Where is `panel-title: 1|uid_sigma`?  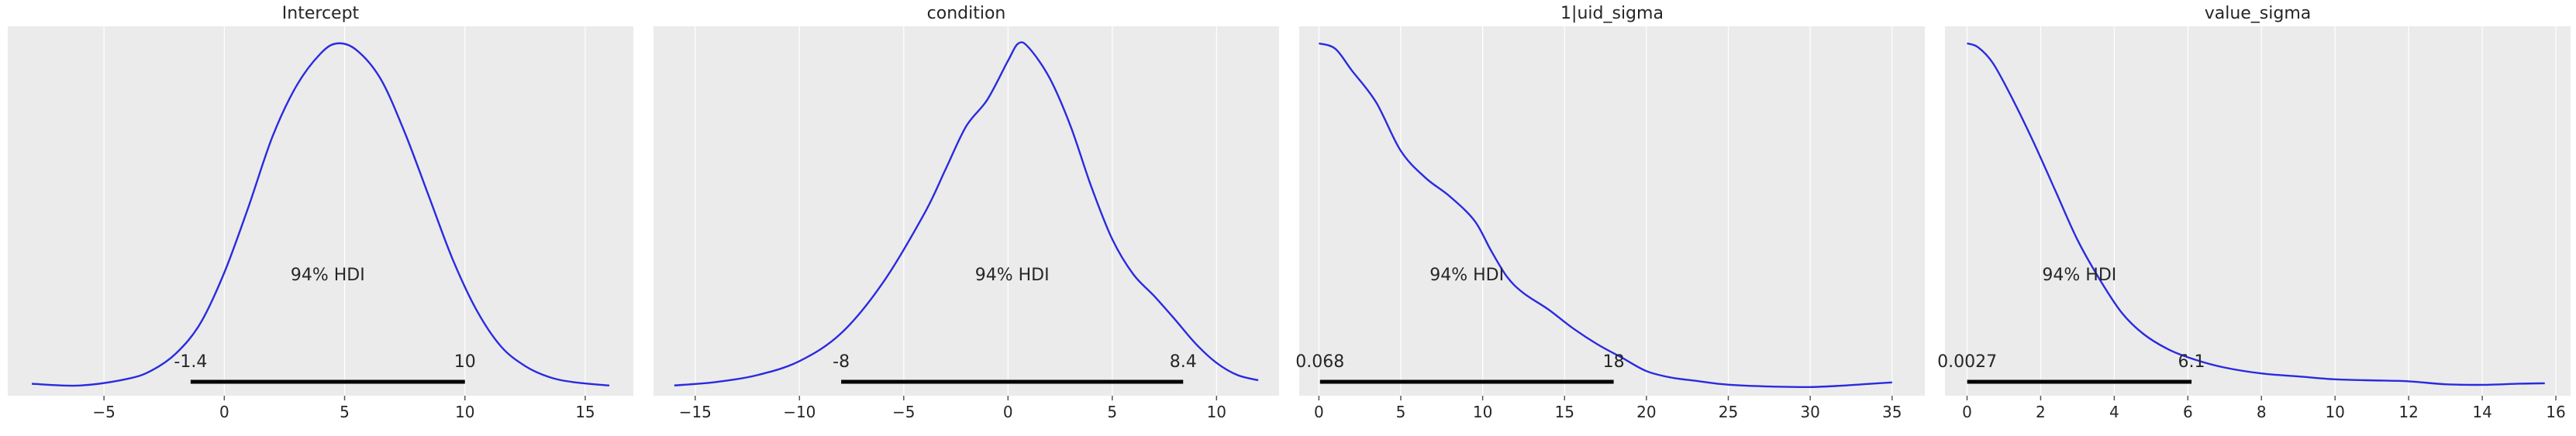 panel-title: 1|uid_sigma is located at coordinates (1612, 13).